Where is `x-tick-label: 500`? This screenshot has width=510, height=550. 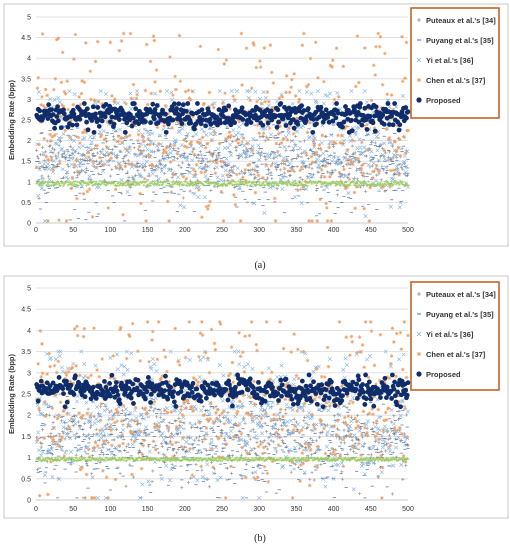
x-tick-label: 500 is located at coordinates (408, 509).